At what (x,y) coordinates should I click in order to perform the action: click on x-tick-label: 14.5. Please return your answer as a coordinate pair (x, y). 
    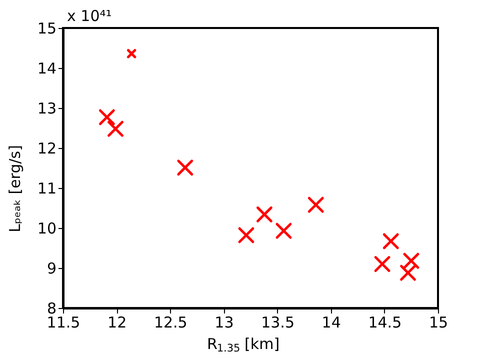
    Looking at the image, I should click on (385, 323).